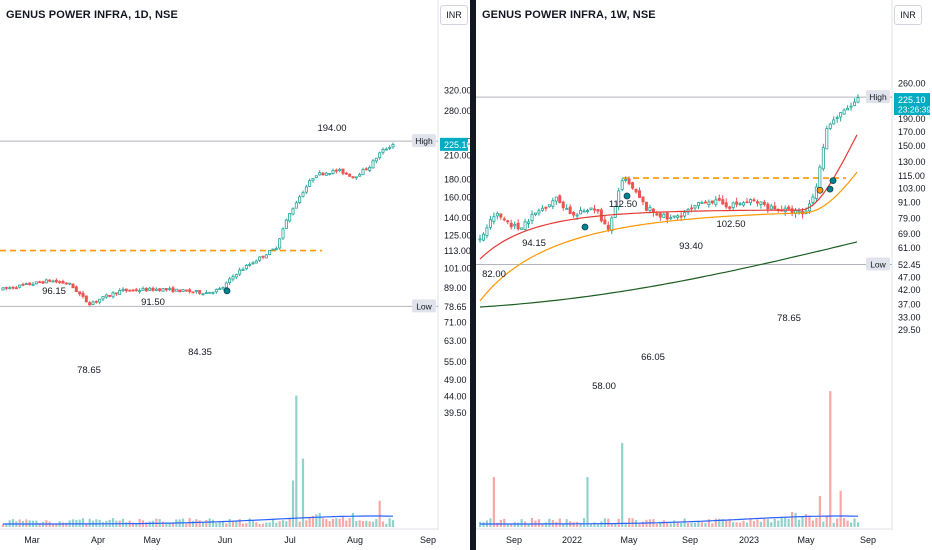 The height and width of the screenshot is (550, 932). What do you see at coordinates (908, 15) in the screenshot?
I see `weekly-currency-button: INR` at bounding box center [908, 15].